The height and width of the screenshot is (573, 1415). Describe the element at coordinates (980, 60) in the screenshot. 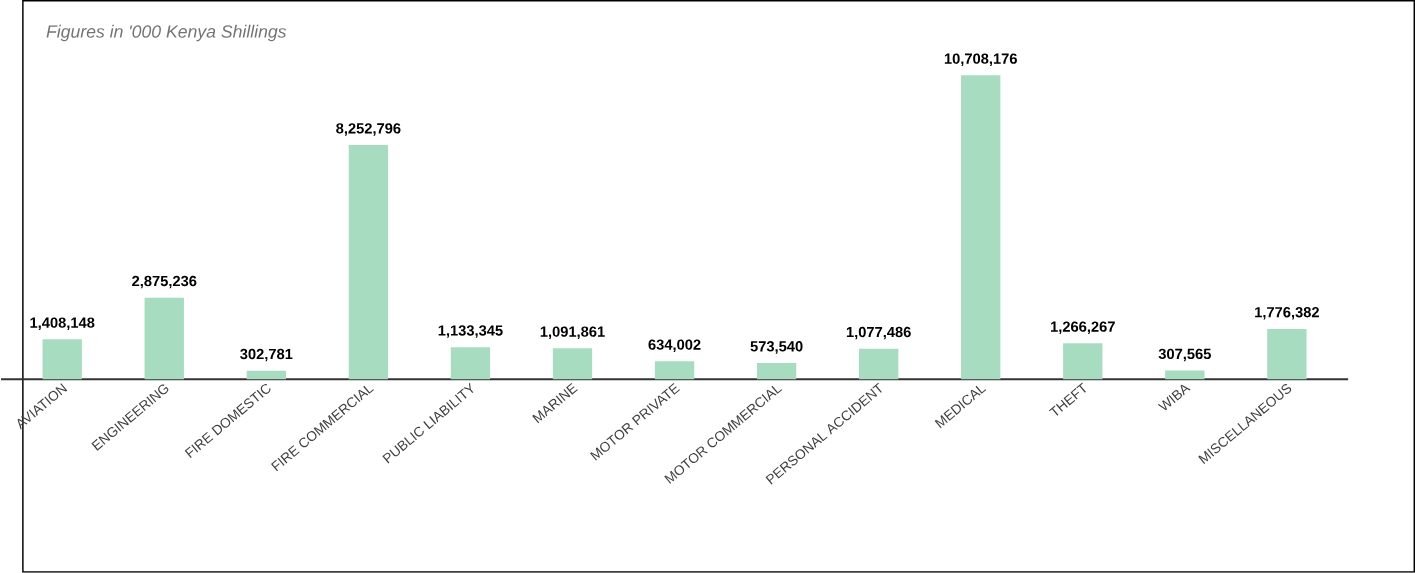

I see `data-label: 10,708,176` at that location.